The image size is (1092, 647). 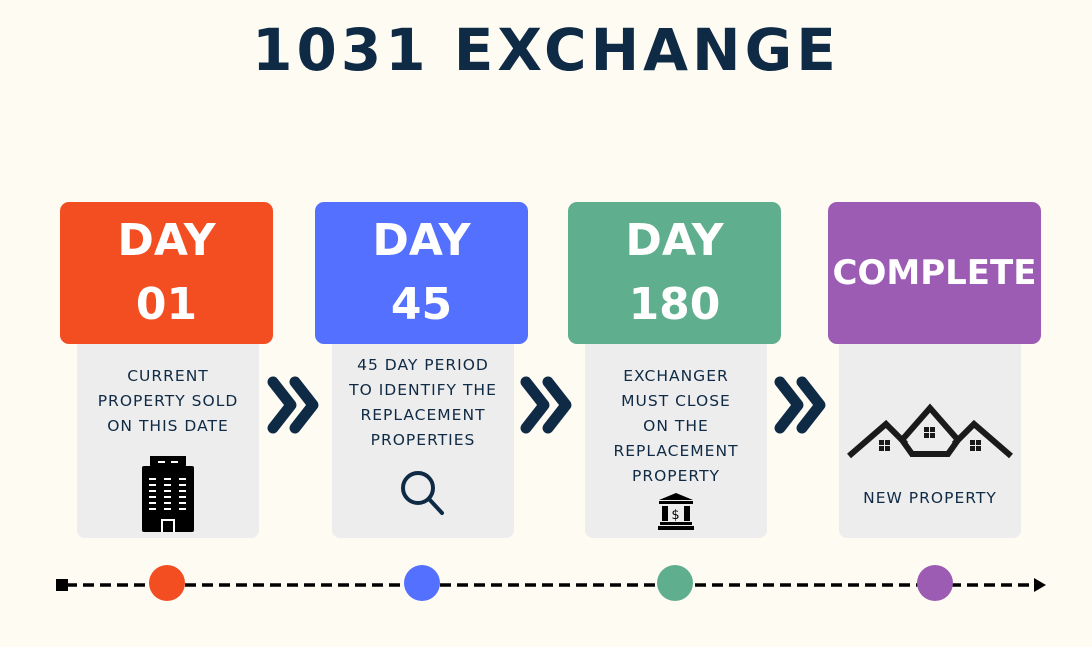 What do you see at coordinates (676, 476) in the screenshot?
I see `step-desc-line: PROPERTY` at bounding box center [676, 476].